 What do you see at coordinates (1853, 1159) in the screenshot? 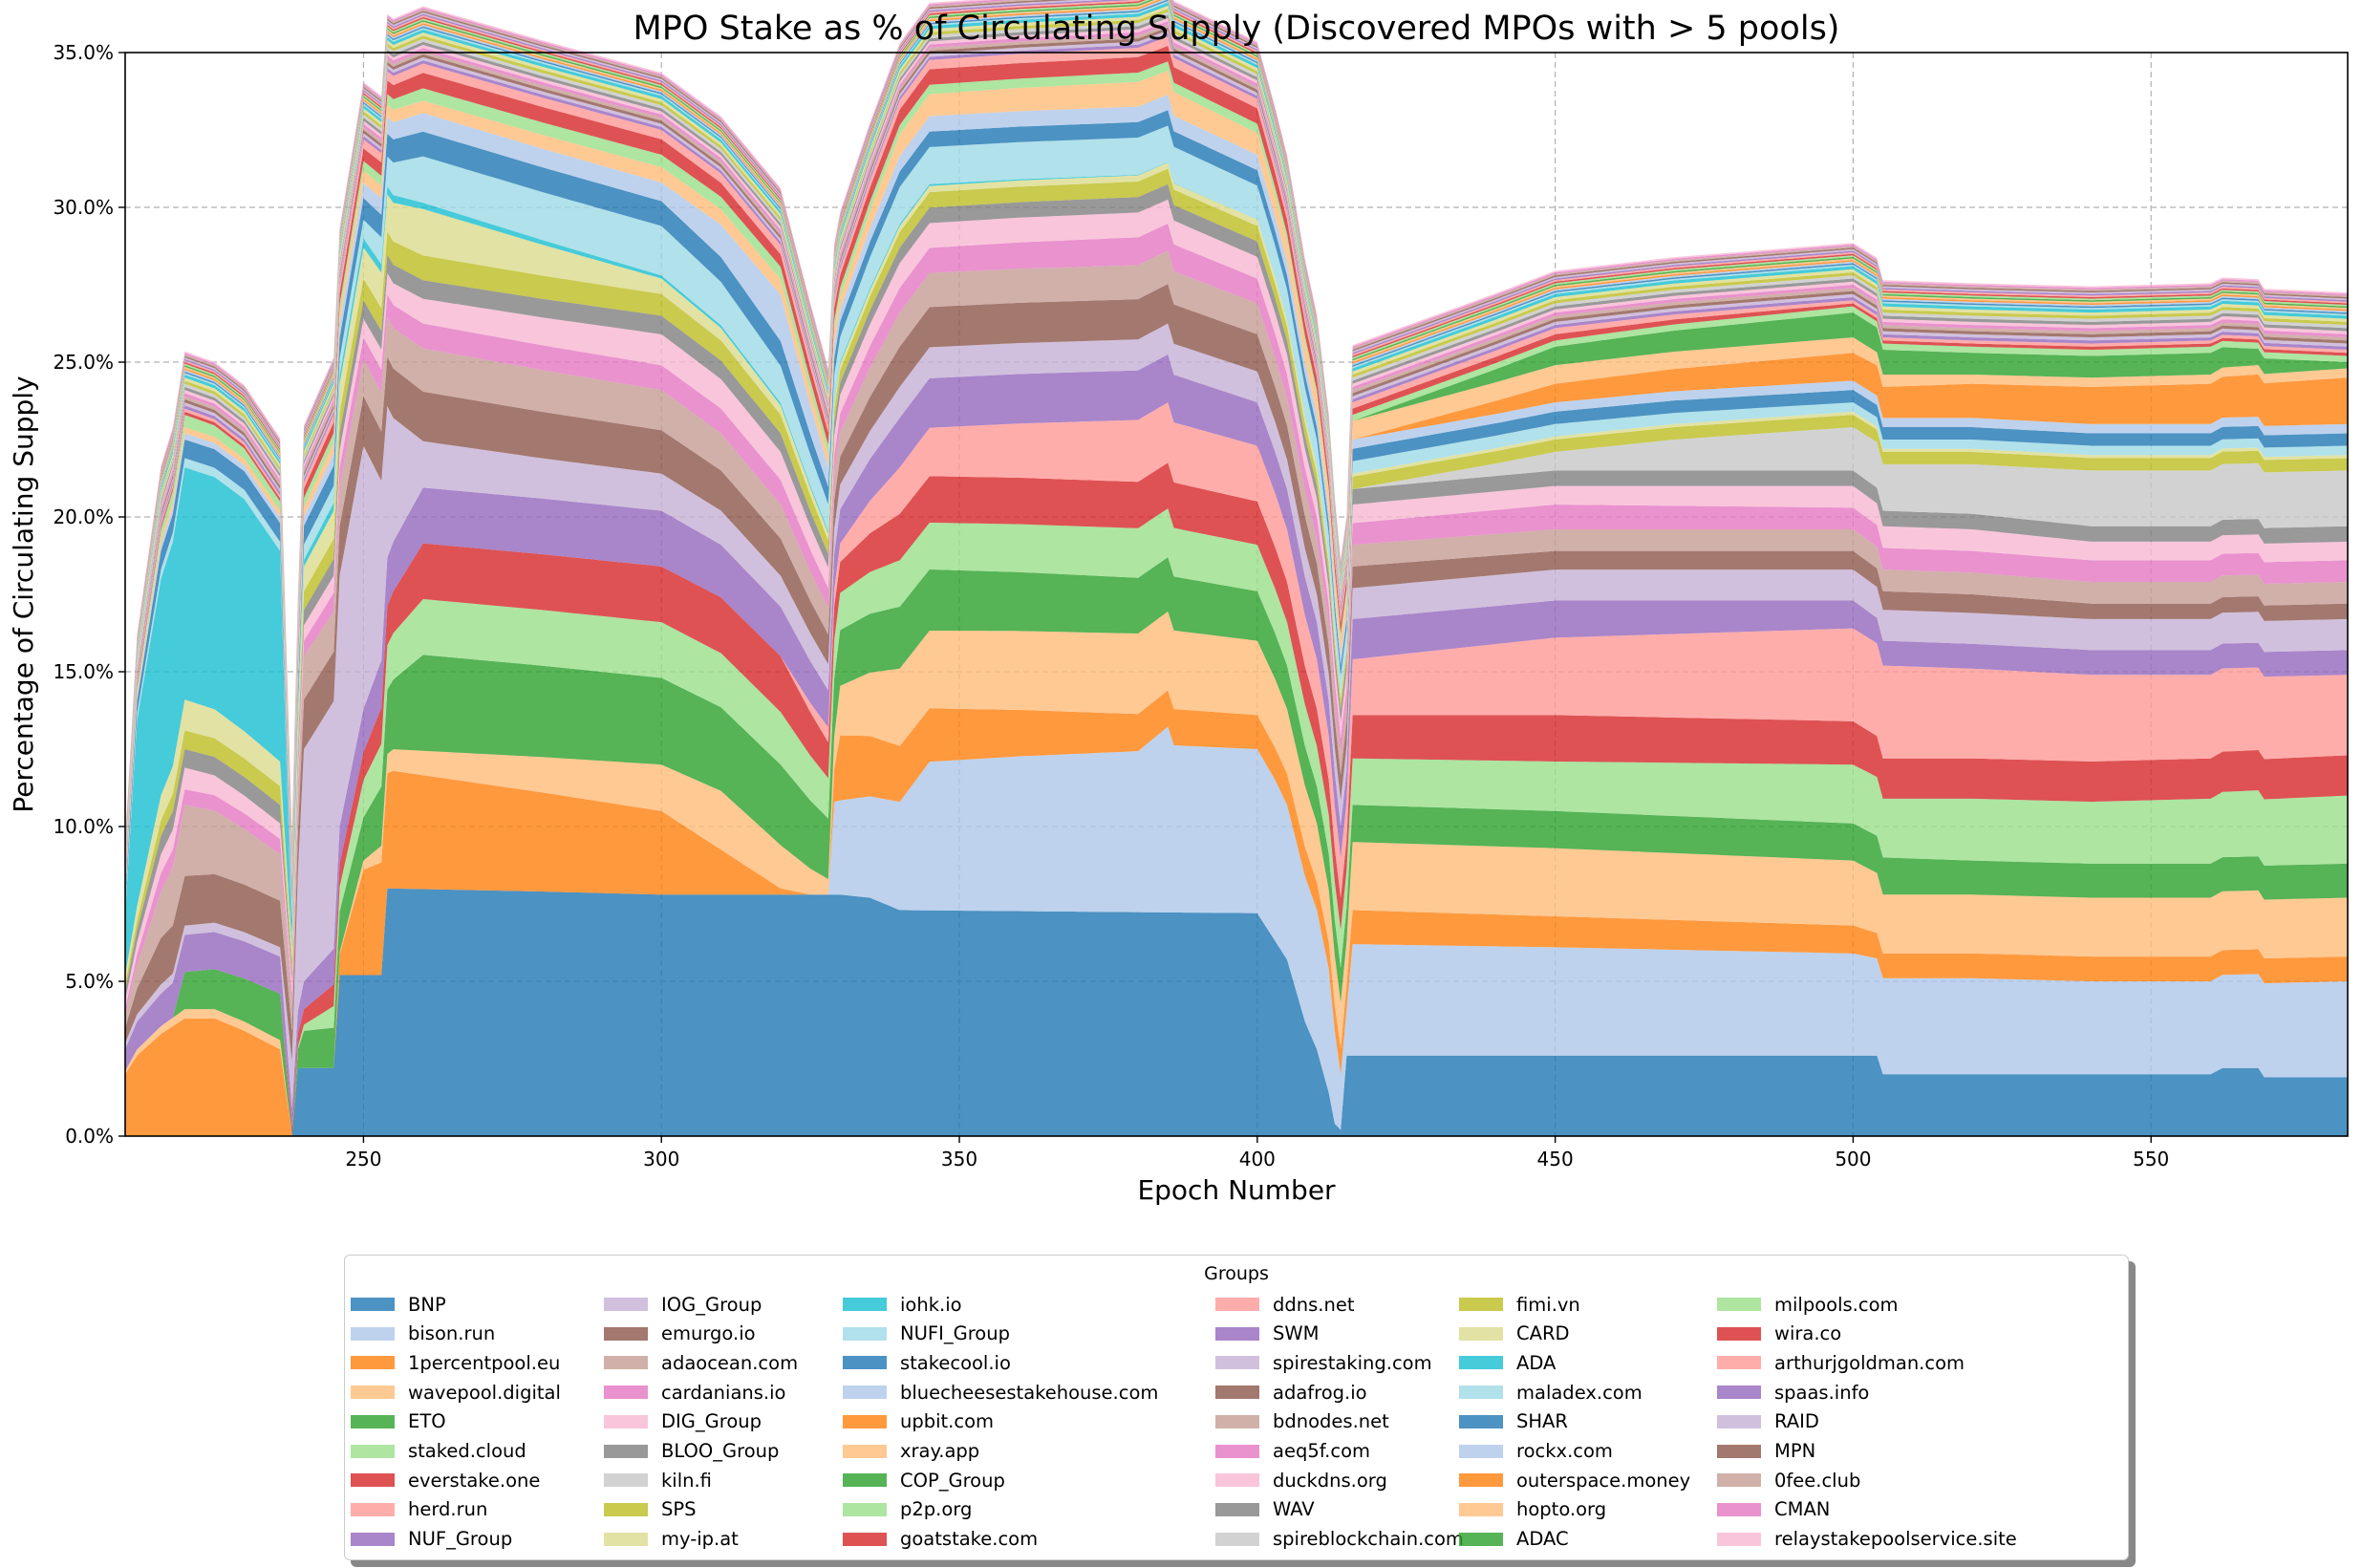
I see `x-tick-label: 500` at bounding box center [1853, 1159].